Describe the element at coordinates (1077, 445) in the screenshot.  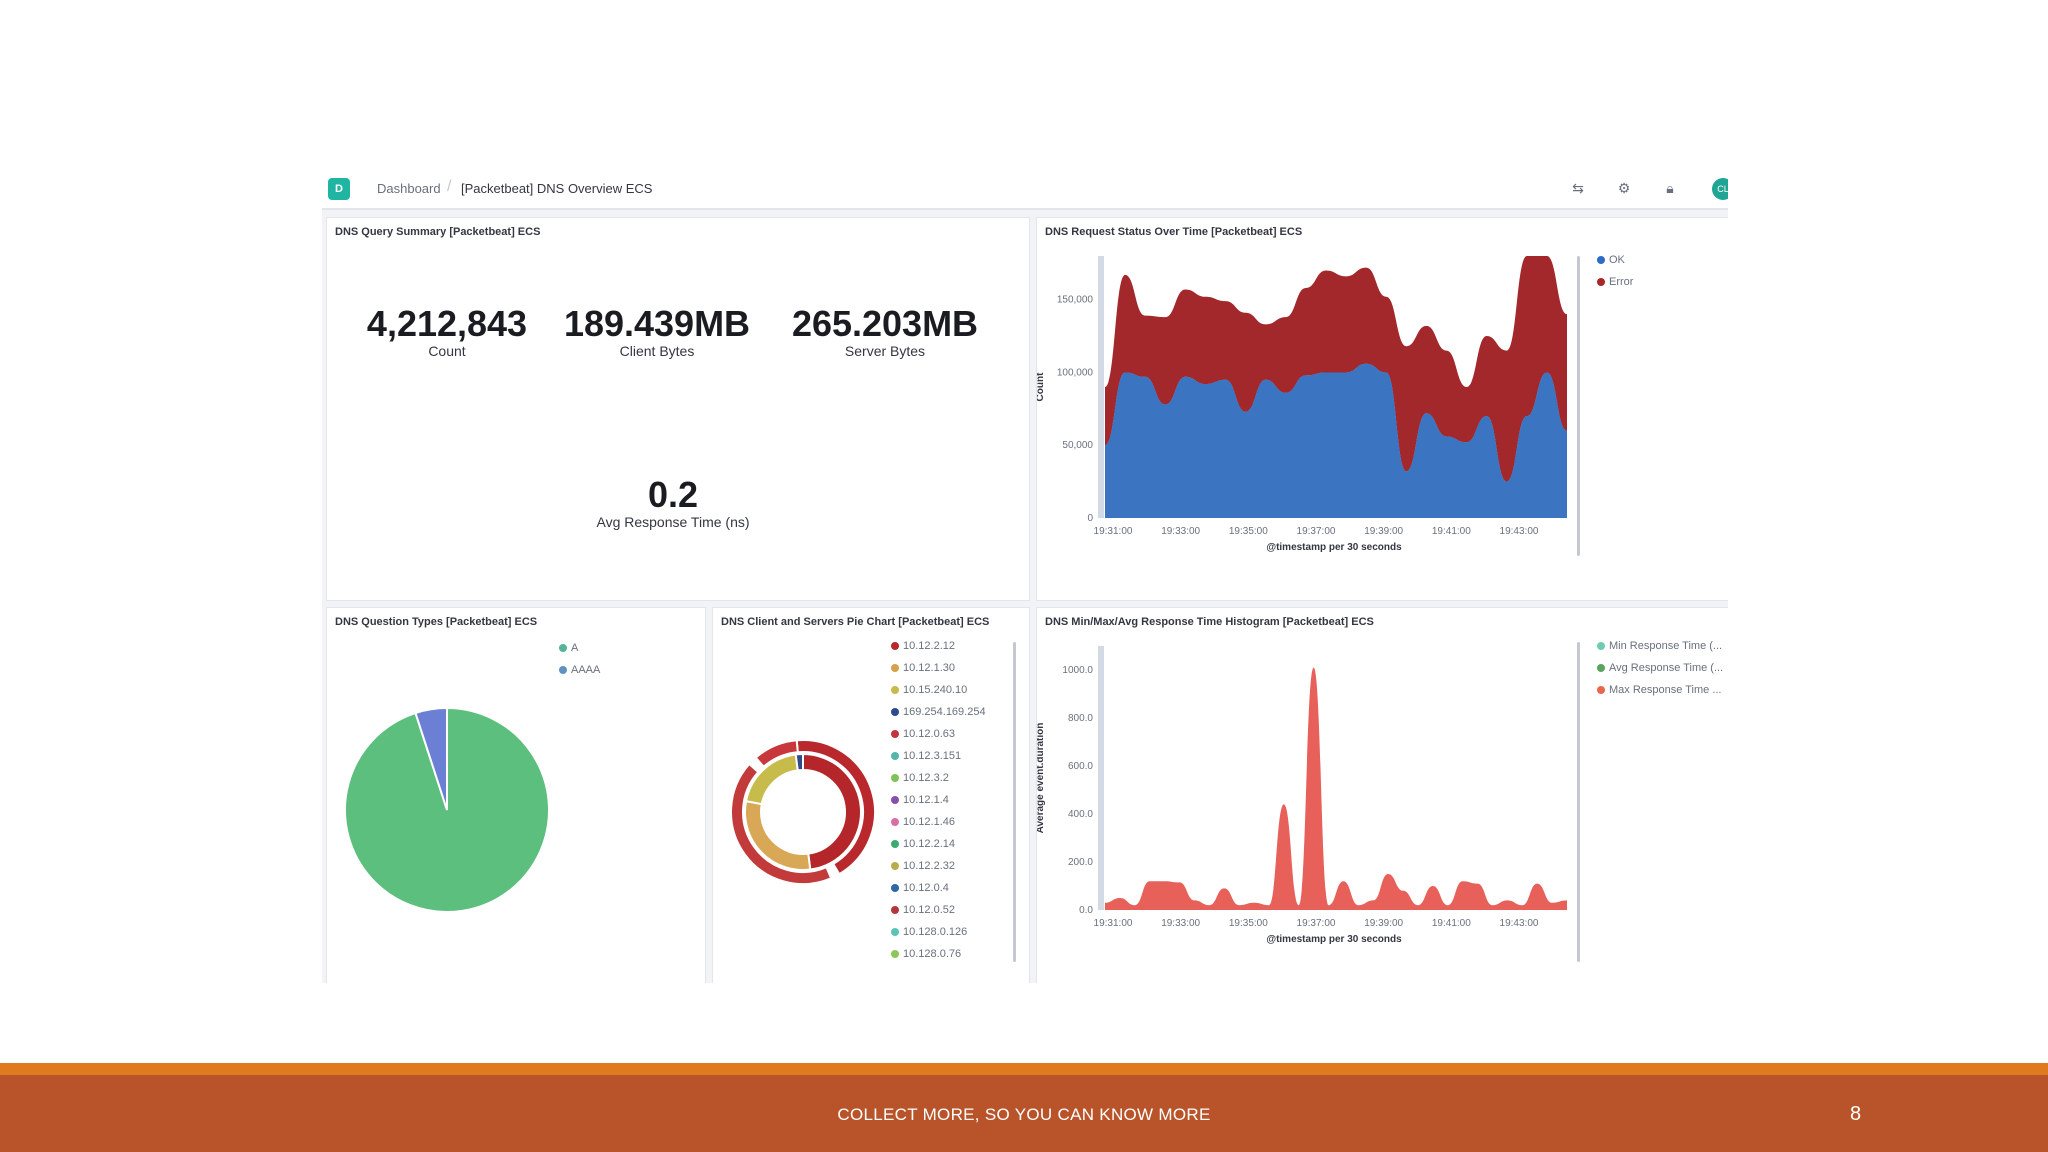
I see `y-tick-label: 50,000` at that location.